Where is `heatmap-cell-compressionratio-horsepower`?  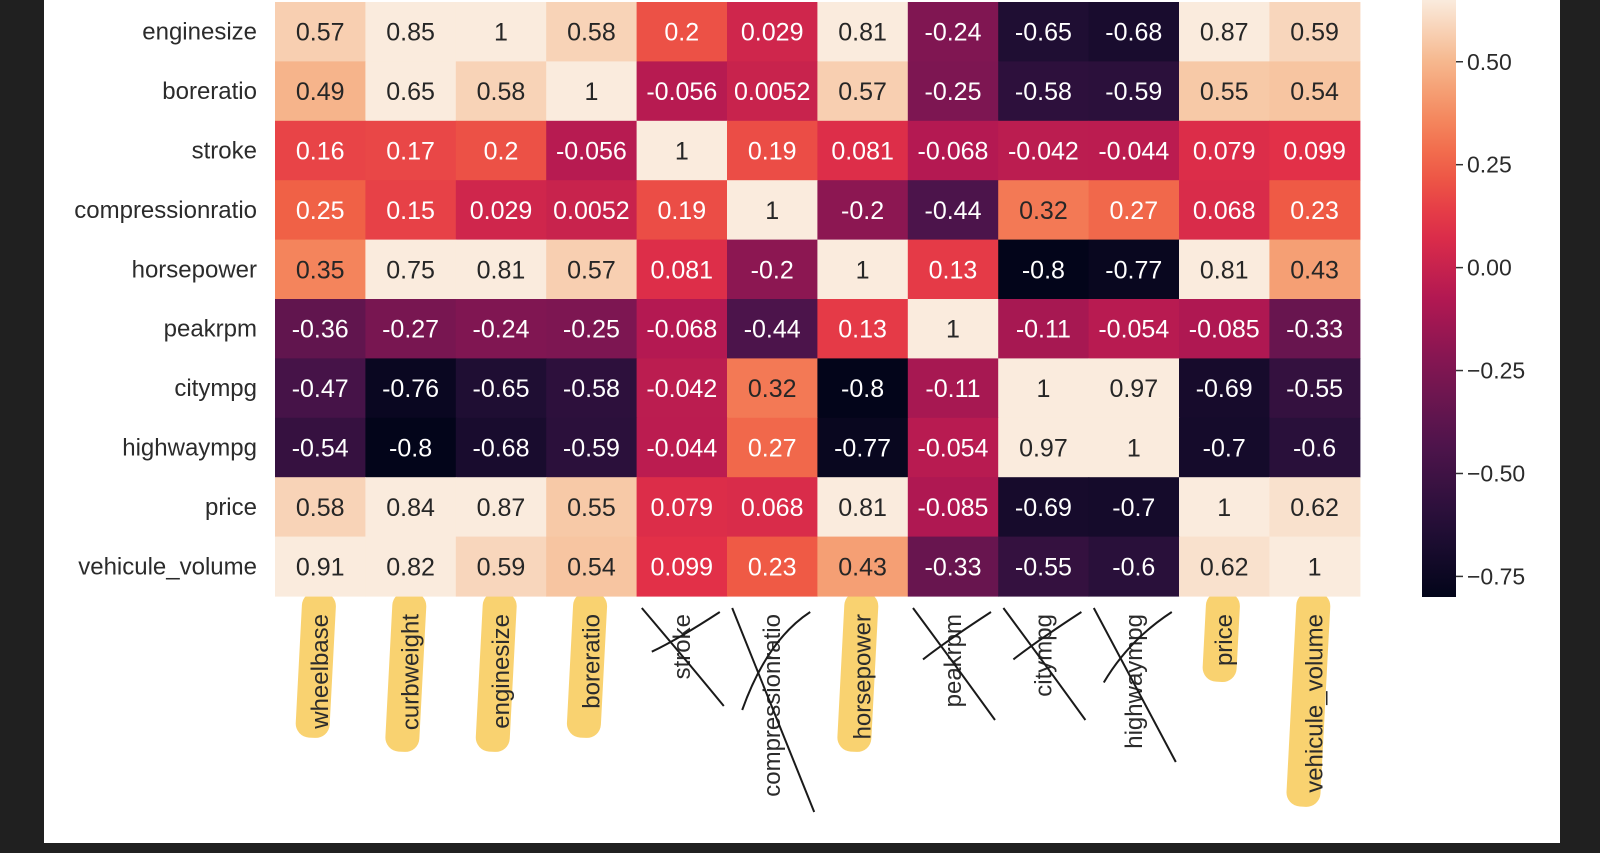 heatmap-cell-compressionratio-horsepower is located at coordinates (863, 210).